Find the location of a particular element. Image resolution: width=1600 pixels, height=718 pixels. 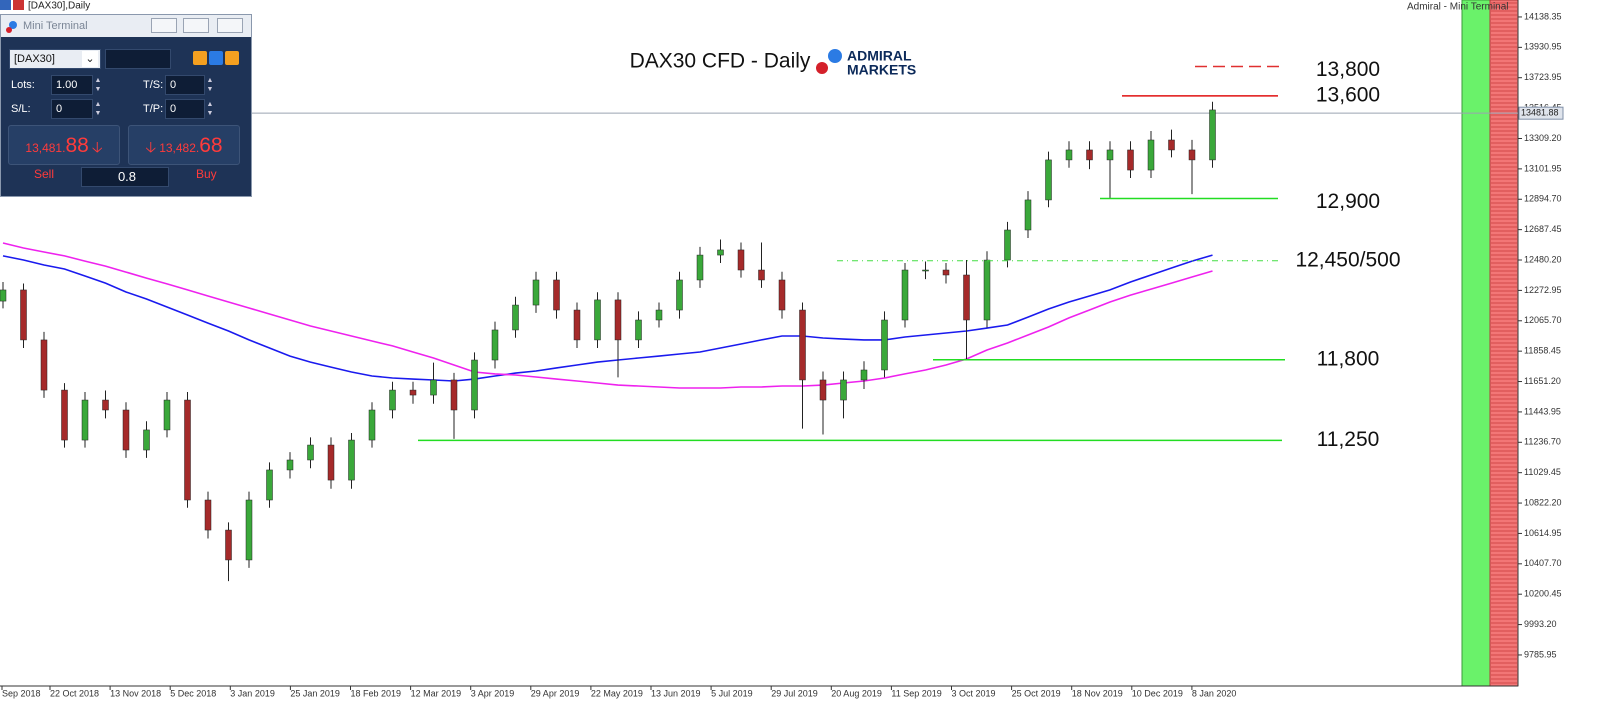

y-tick-label: 13930.95 is located at coordinates (1543, 47).